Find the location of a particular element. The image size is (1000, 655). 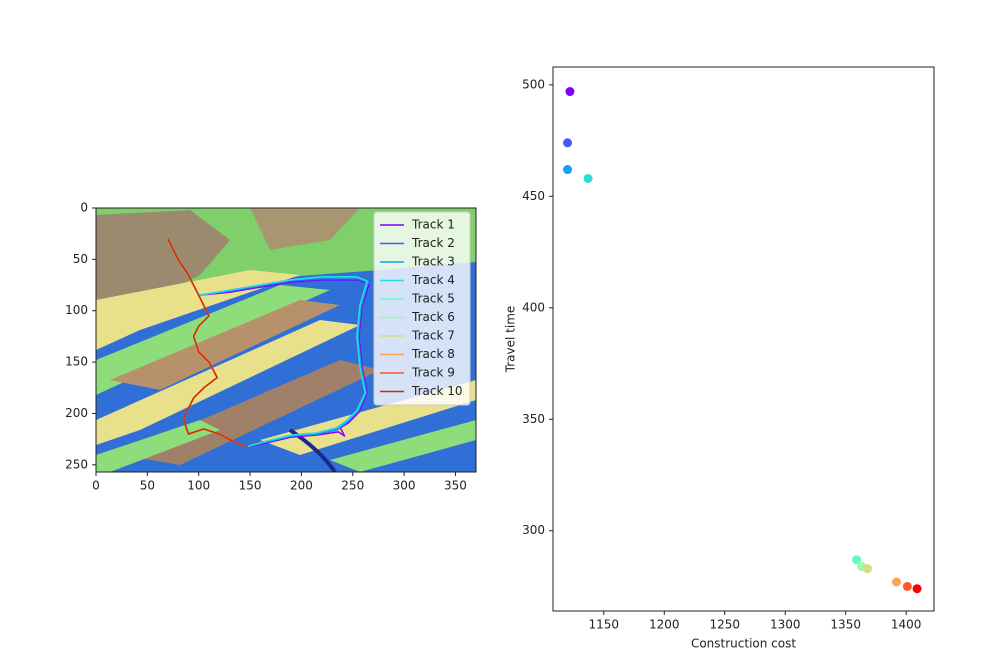

y-tick-label: 450 is located at coordinates (533, 196).